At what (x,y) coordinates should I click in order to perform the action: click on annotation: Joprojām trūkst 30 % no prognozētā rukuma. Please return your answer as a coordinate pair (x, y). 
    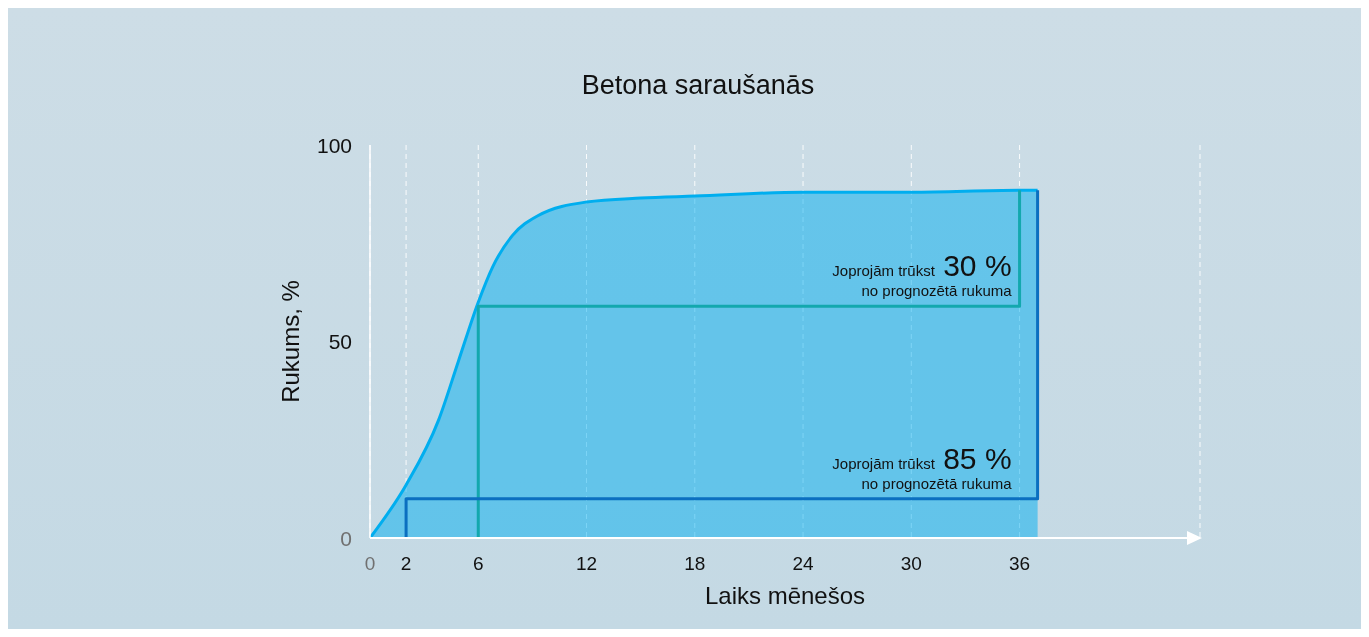
    Looking at the image, I should click on (922, 274).